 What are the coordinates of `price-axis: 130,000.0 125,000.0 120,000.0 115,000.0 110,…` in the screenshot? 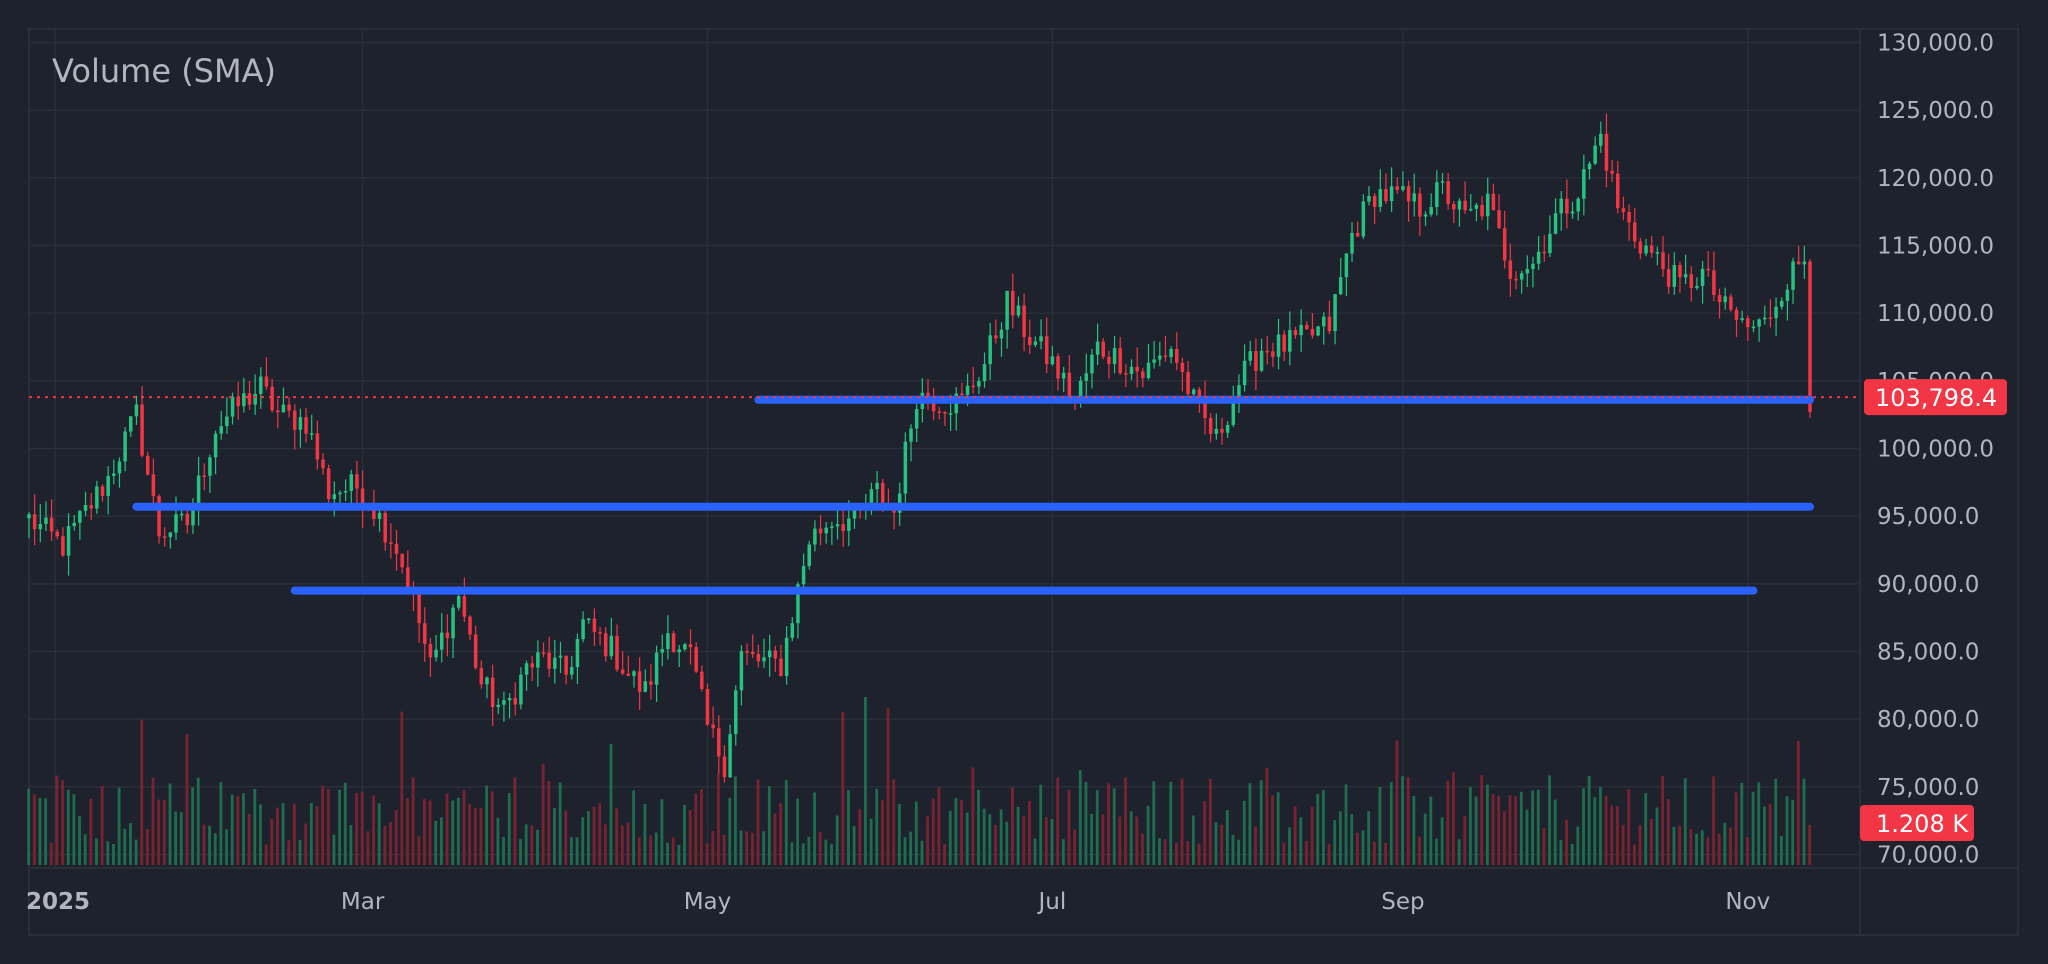 It's located at (1935, 450).